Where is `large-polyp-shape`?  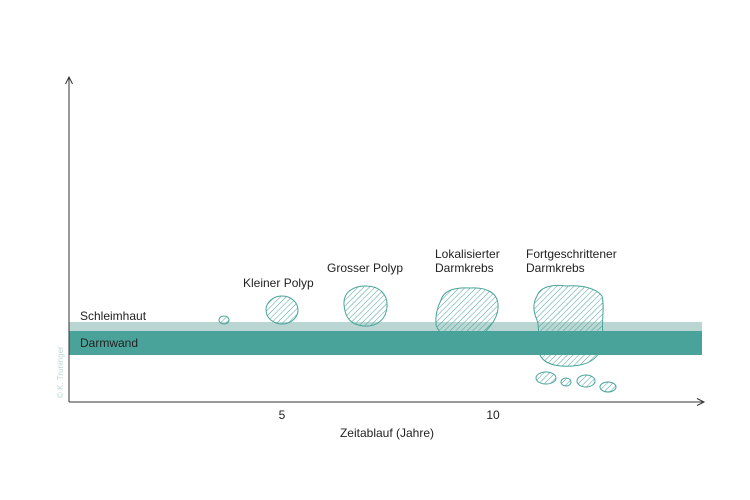
large-polyp-shape is located at coordinates (365, 306).